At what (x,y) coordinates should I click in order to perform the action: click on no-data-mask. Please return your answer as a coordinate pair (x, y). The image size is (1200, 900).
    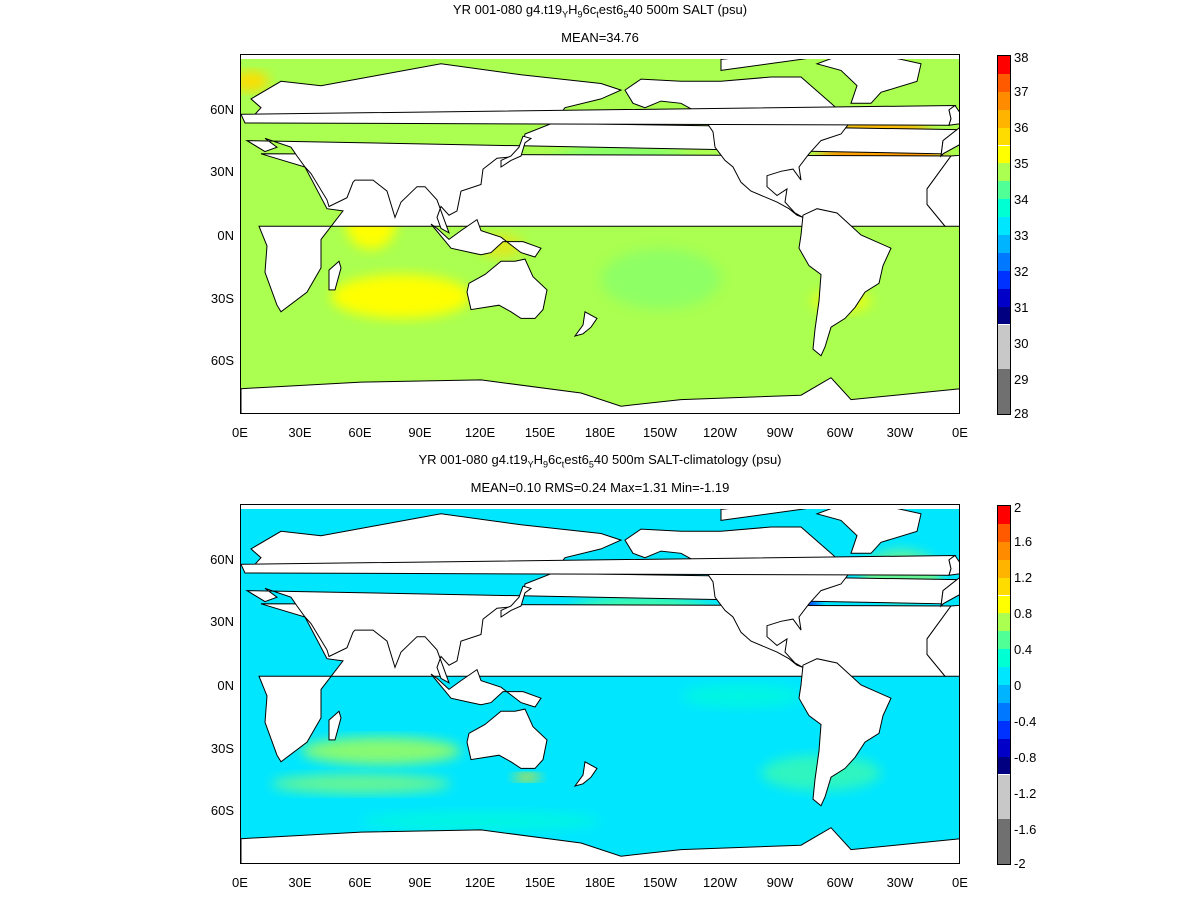
    Looking at the image, I should click on (600, 57).